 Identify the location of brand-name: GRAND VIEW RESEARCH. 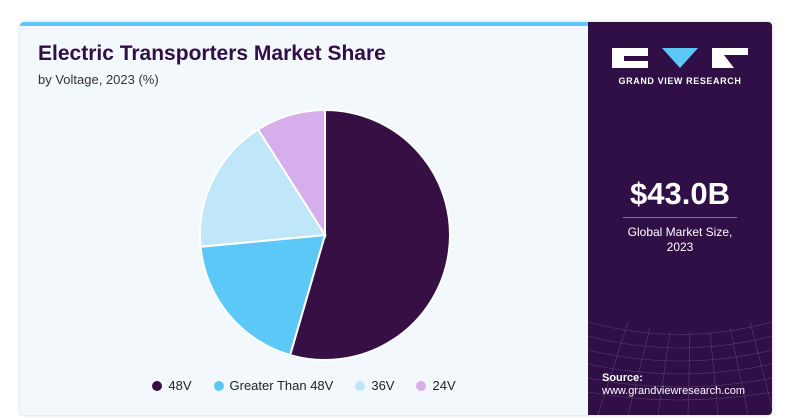
(680, 81).